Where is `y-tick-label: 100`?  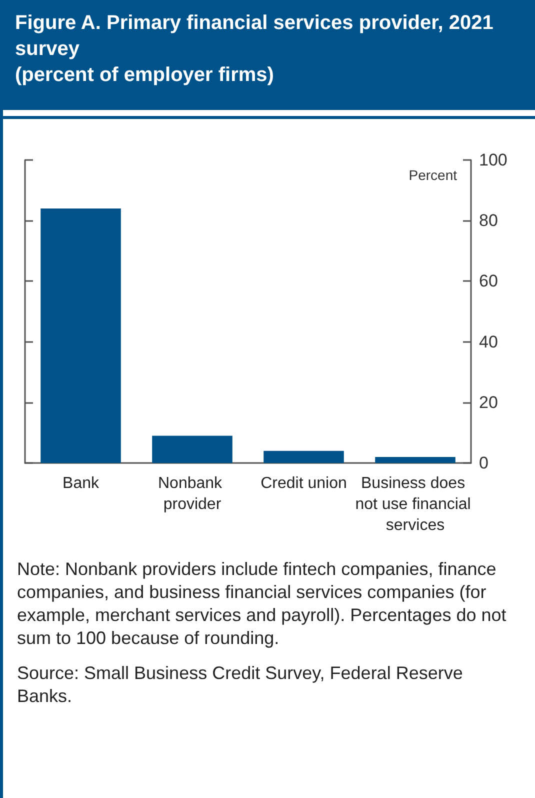 y-tick-label: 100 is located at coordinates (493, 160).